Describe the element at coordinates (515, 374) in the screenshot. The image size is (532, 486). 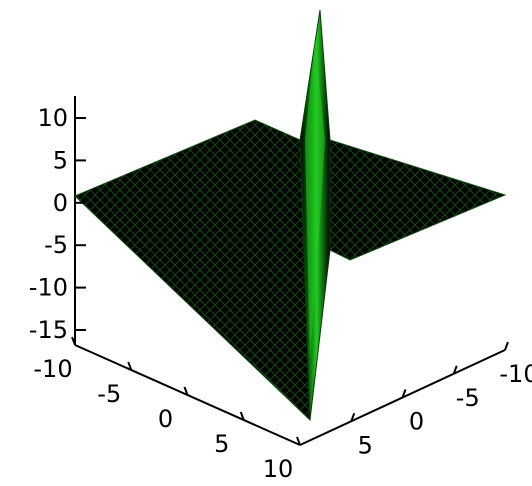
I see `y-tick-label: -10` at that location.